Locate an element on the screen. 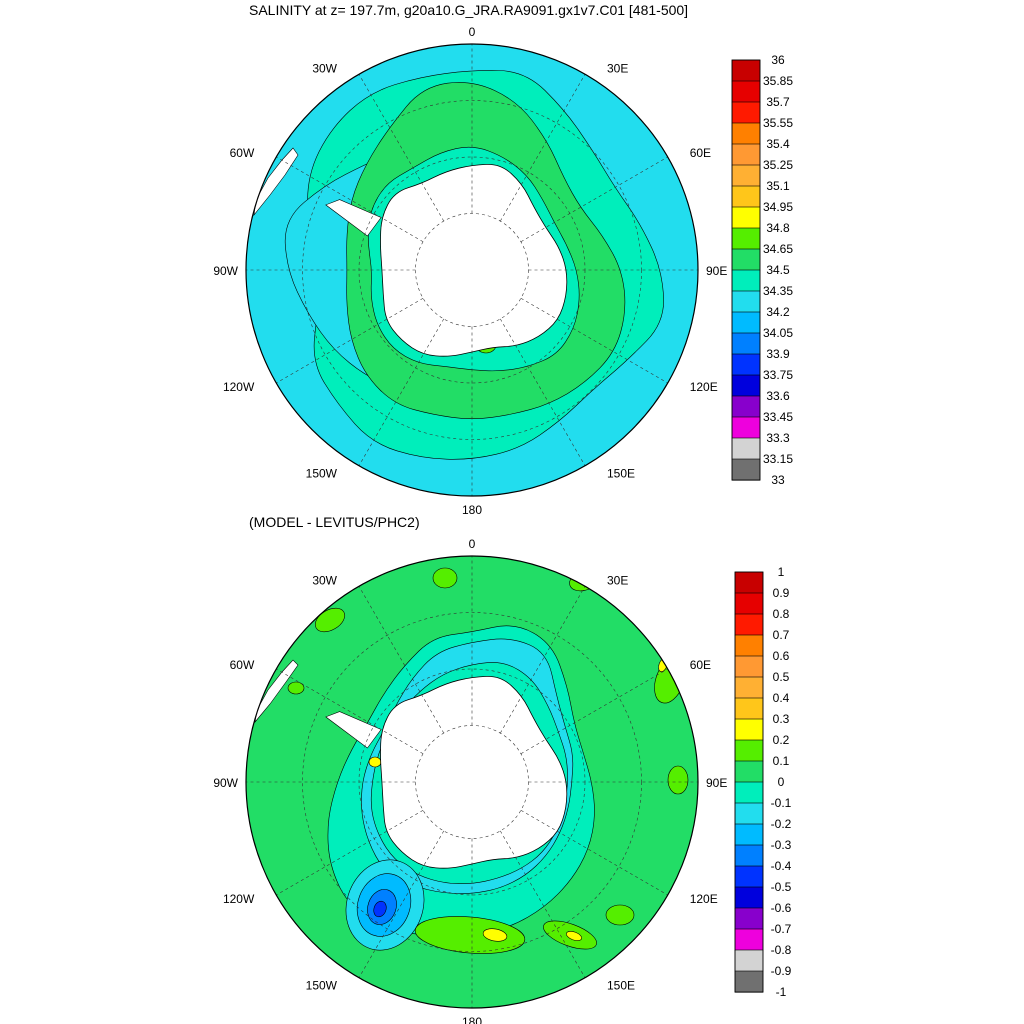 The height and width of the screenshot is (1024, 1024). colorbar-label: 33.9 is located at coordinates (778, 354).